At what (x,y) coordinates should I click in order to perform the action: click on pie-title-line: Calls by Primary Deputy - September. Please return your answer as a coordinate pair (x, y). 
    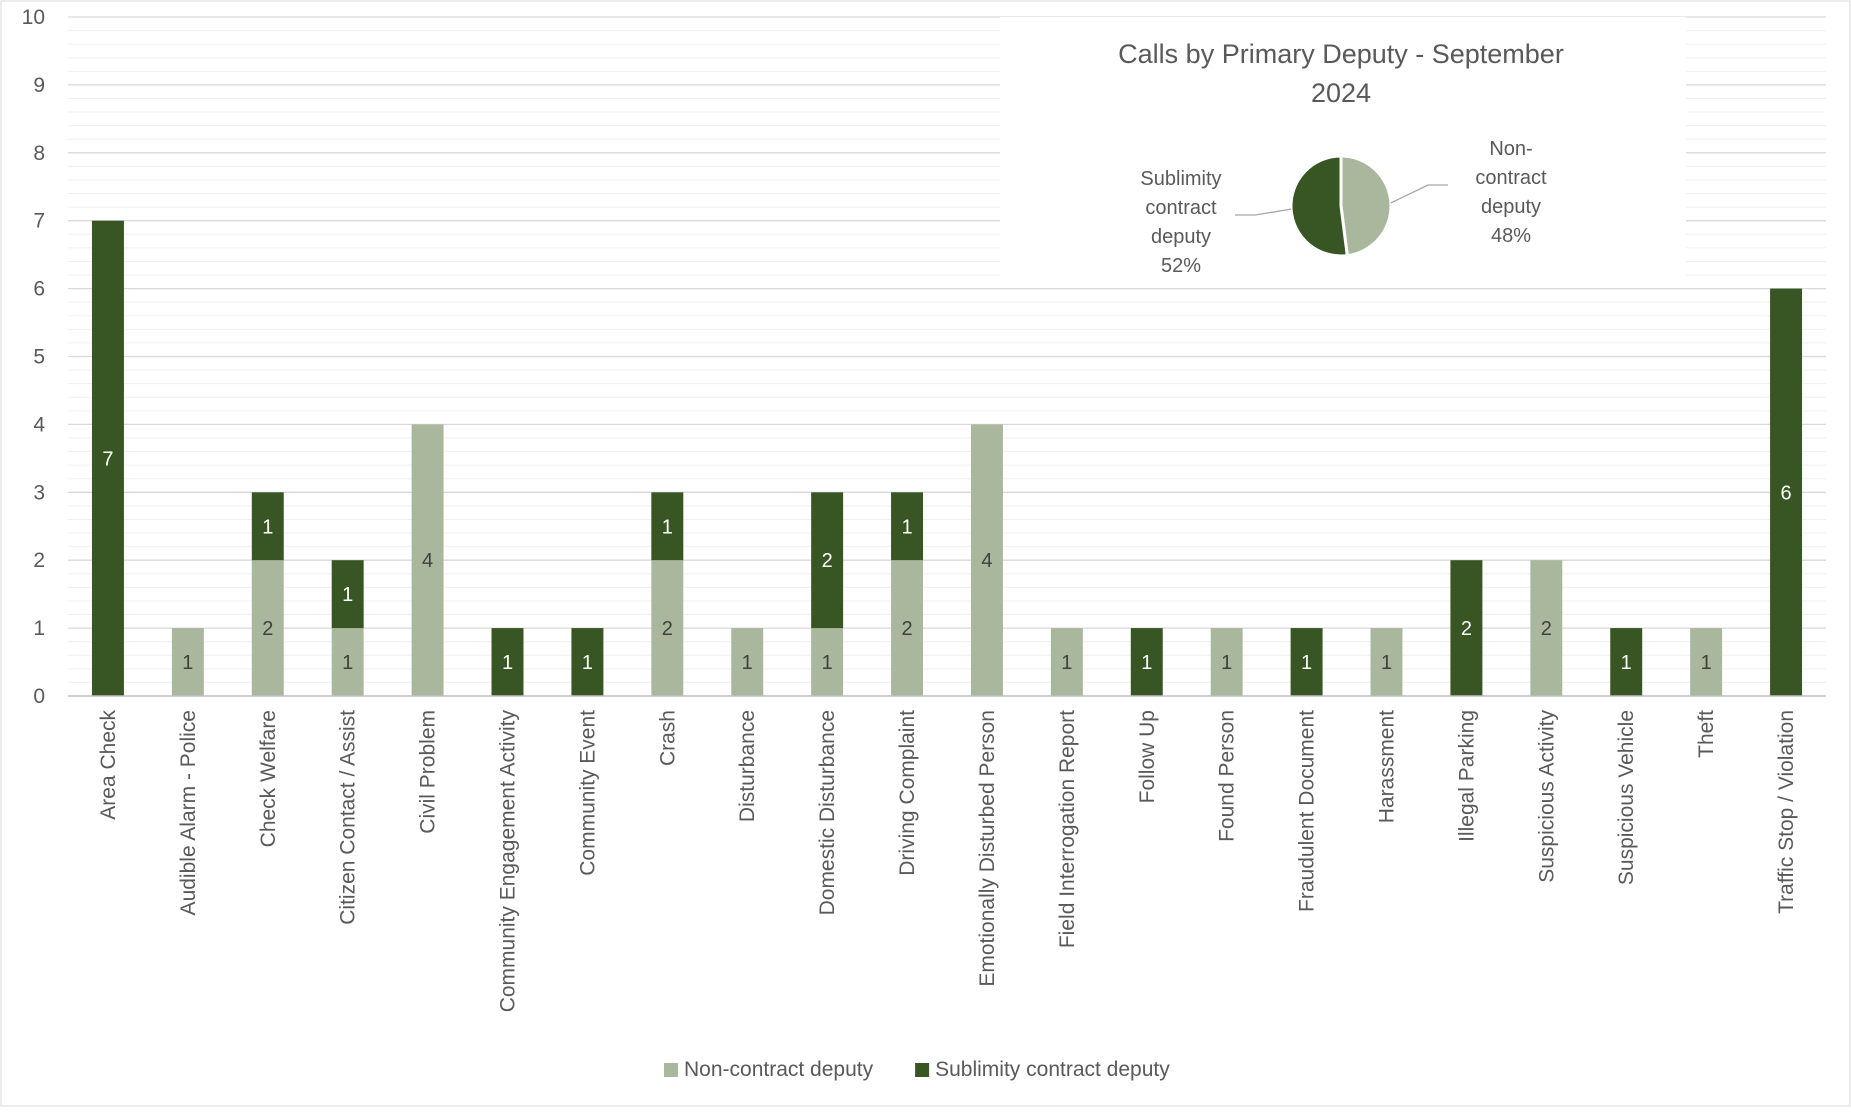
    Looking at the image, I should click on (1341, 54).